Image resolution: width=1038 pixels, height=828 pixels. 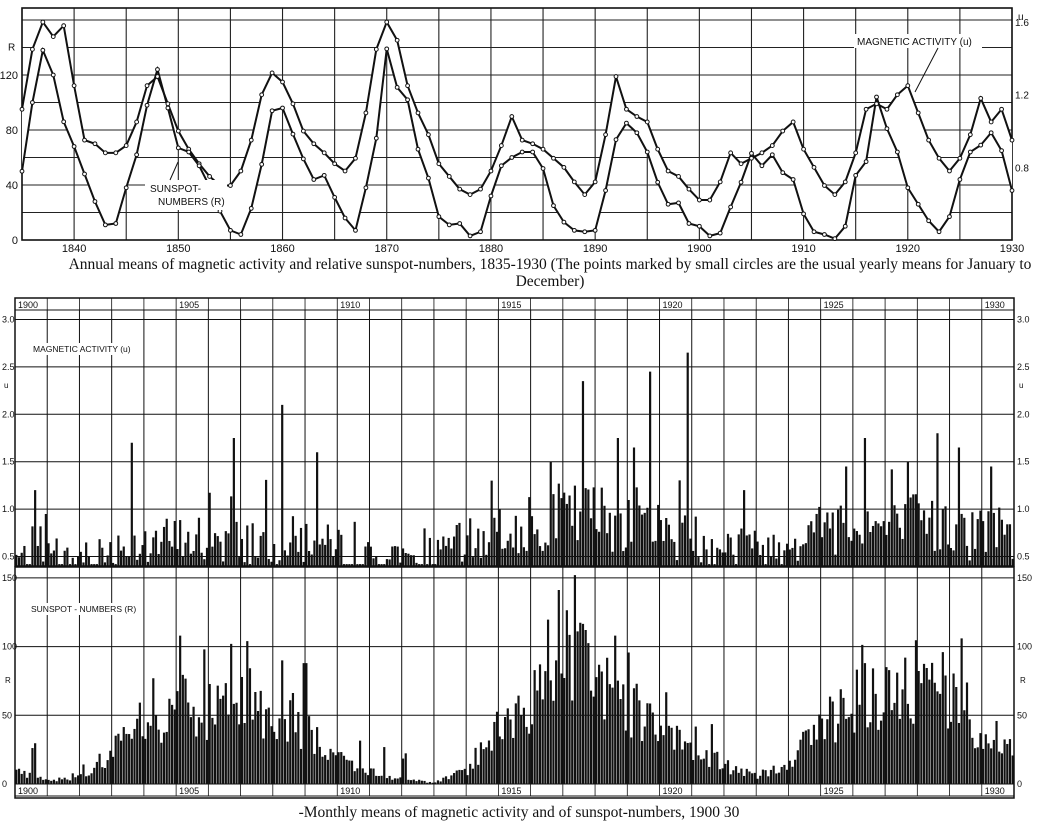 I want to click on x-tick-label: 1900, so click(x=699, y=249).